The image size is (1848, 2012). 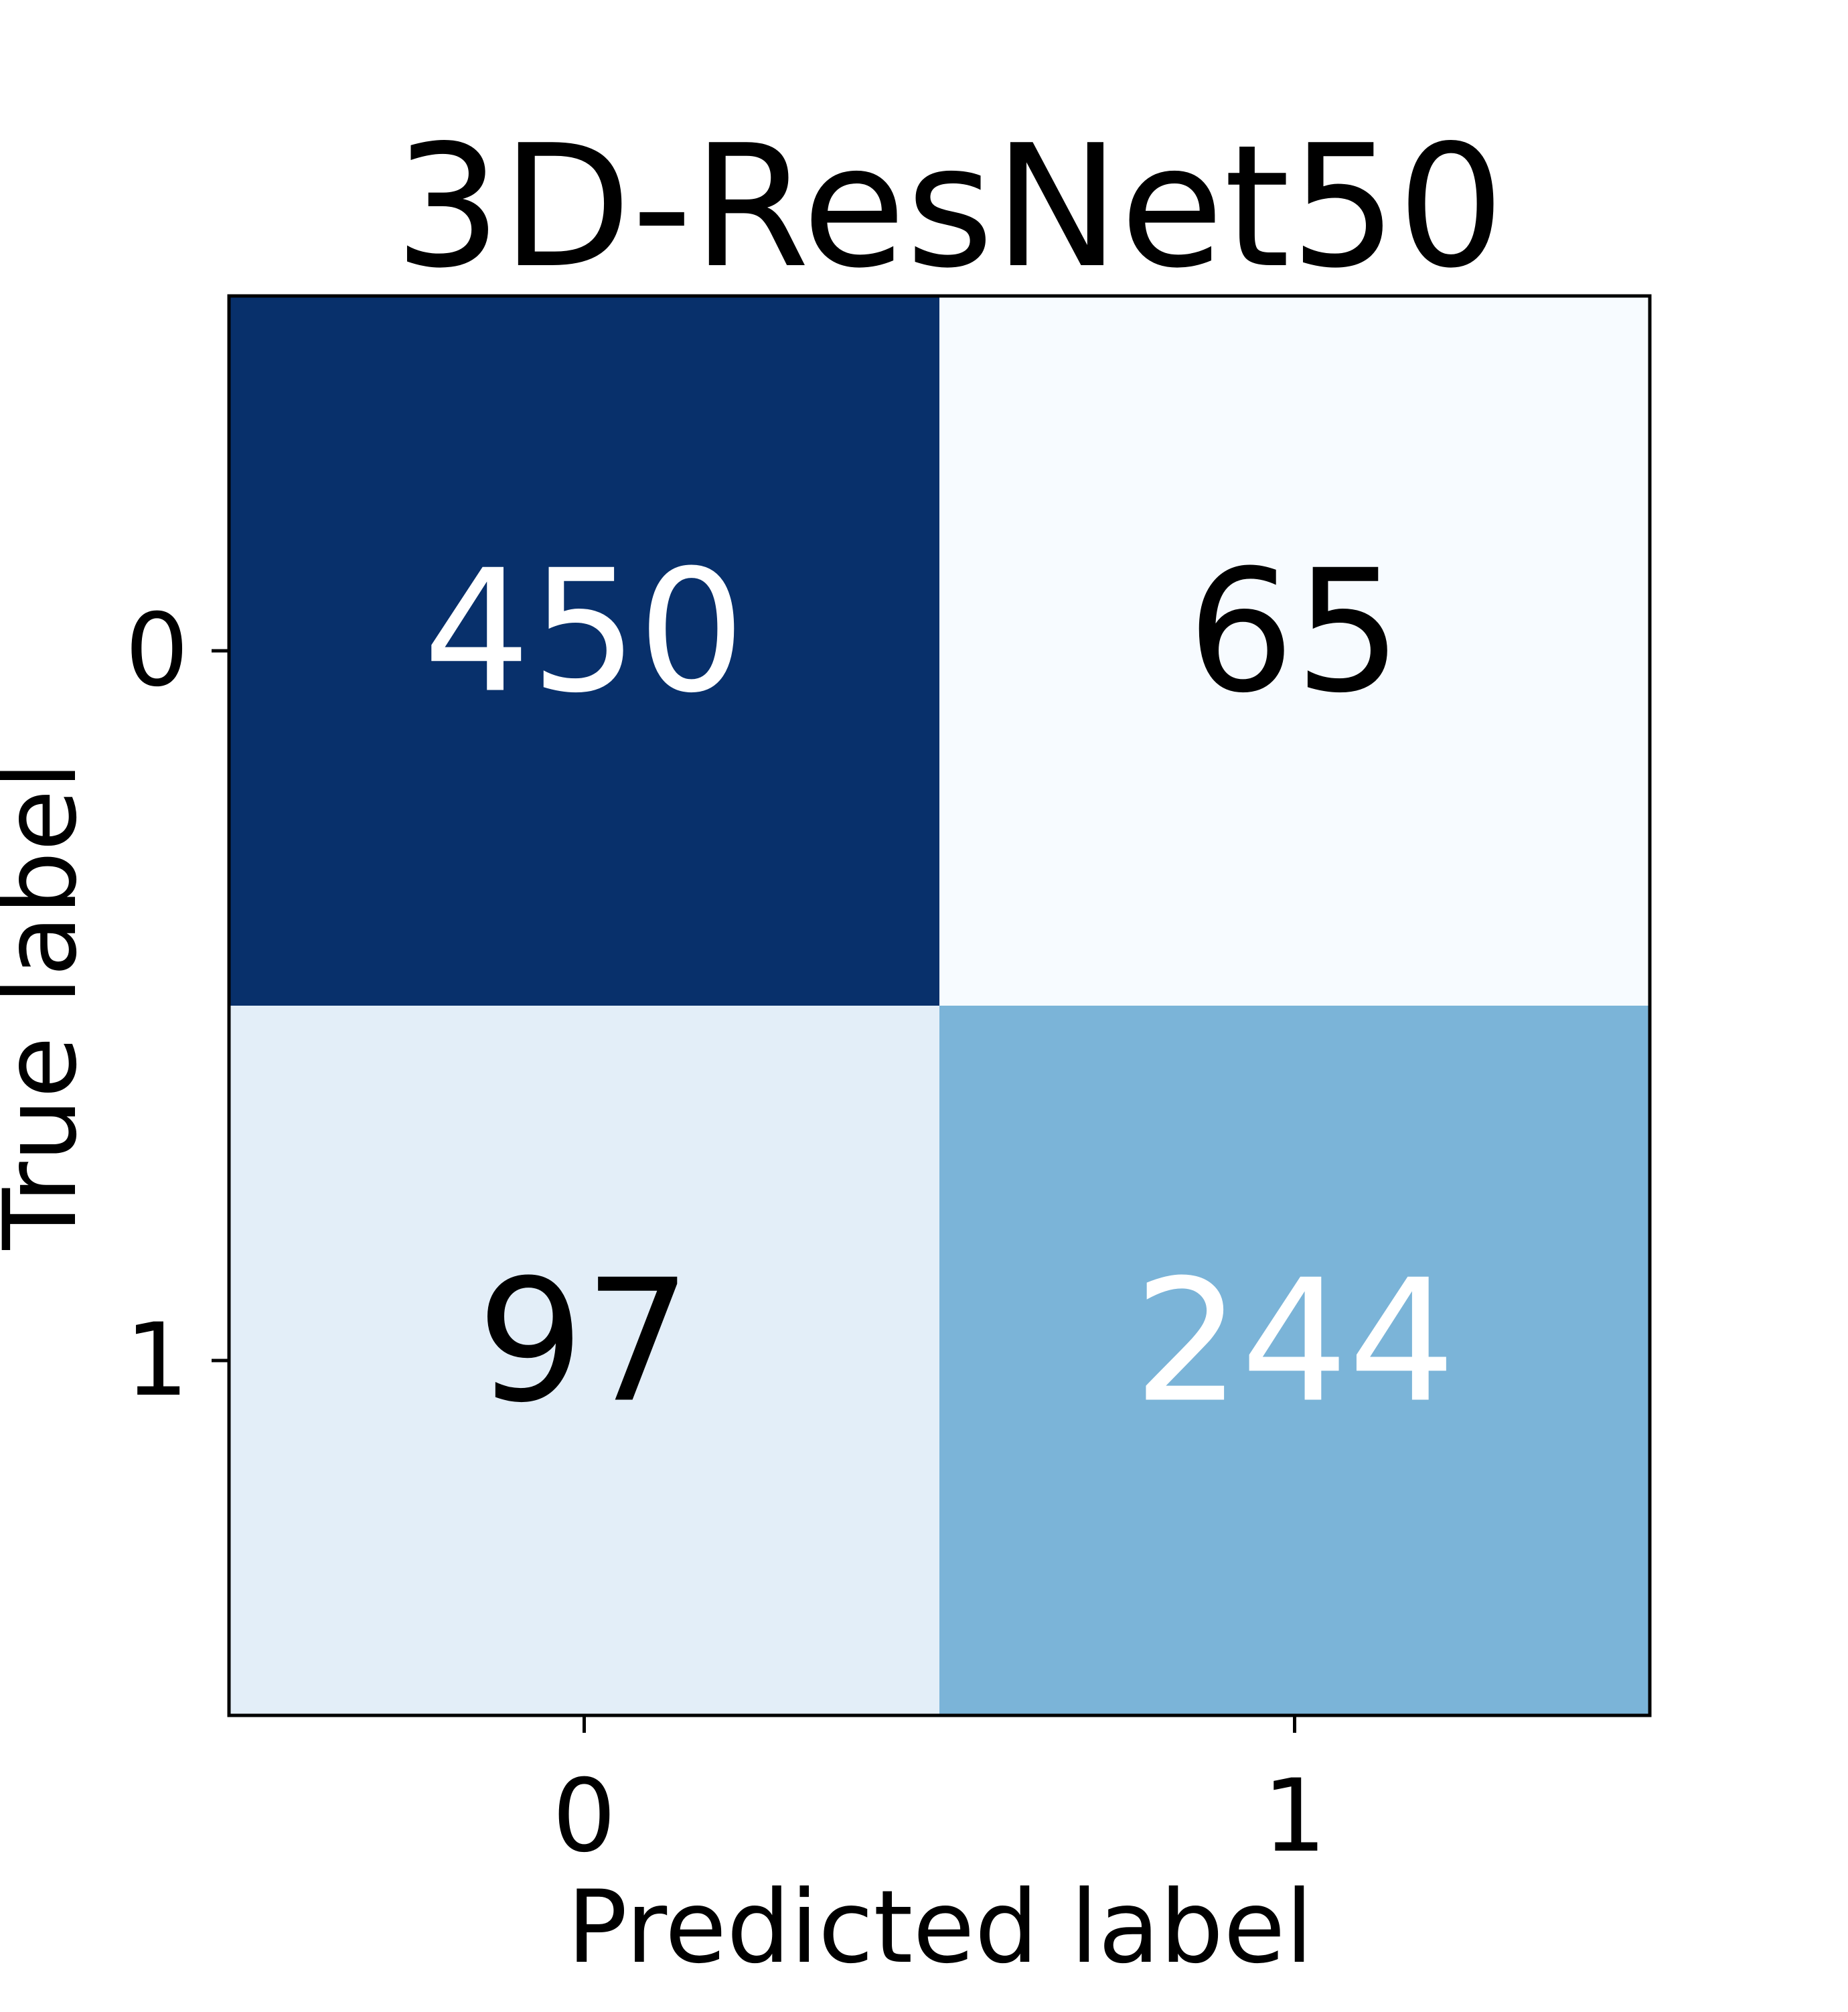 I want to click on x-tick-label-0: 0, so click(x=584, y=1816).